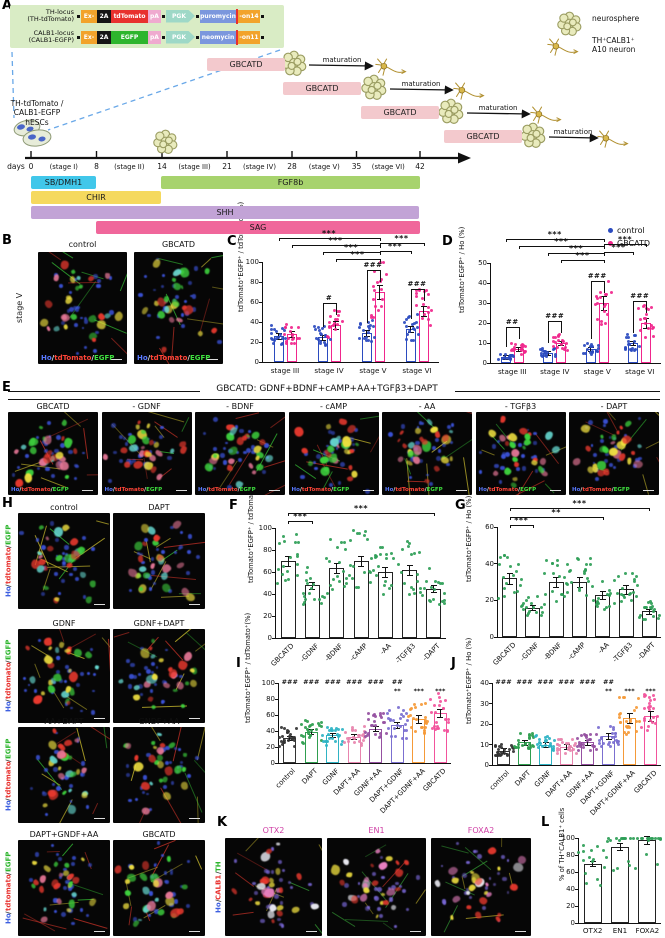 The height and width of the screenshot is (938, 665). I want to click on y-tick, so click(261, 322).